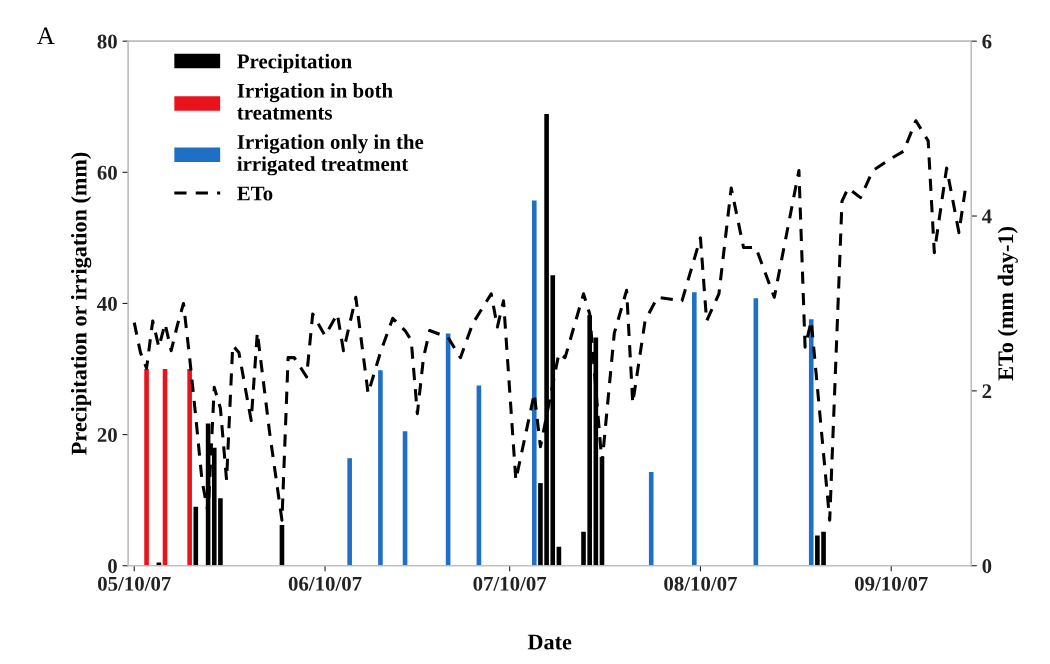 Image resolution: width=1050 pixels, height=664 pixels. I want to click on y2-tick-label: 2, so click(987, 391).